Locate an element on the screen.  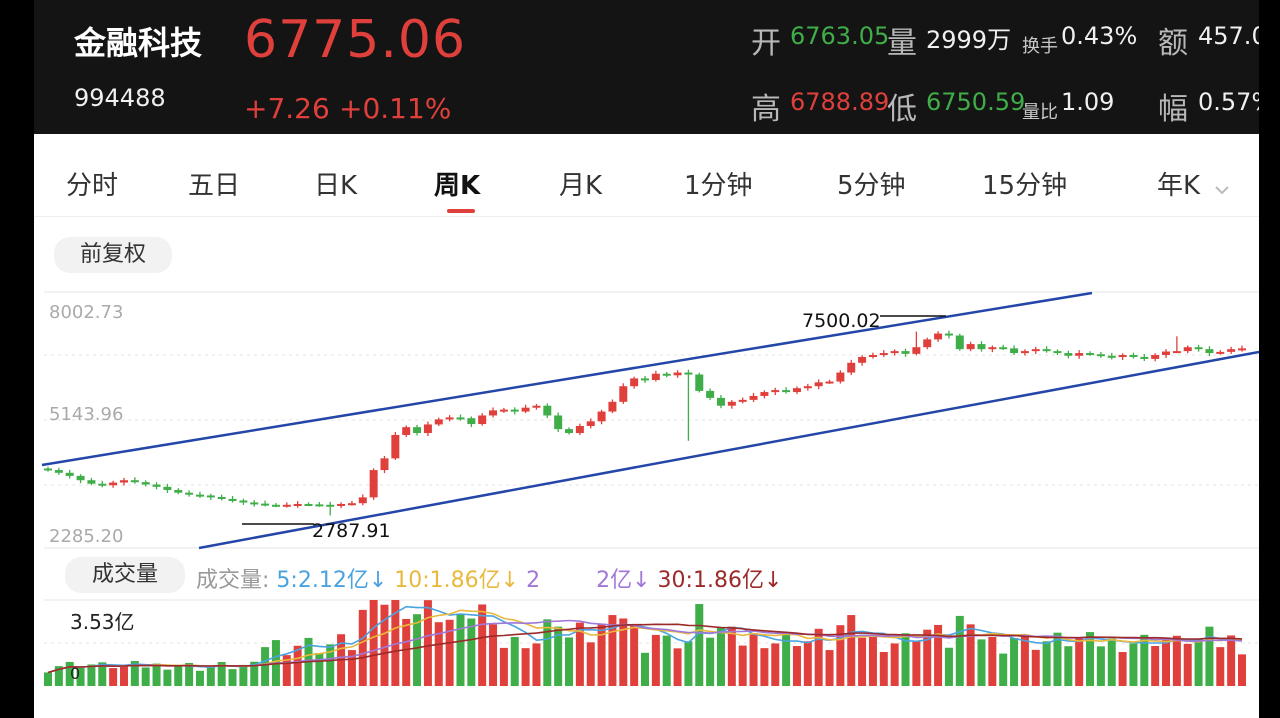
tab-monthly-k: 月K is located at coordinates (581, 186).